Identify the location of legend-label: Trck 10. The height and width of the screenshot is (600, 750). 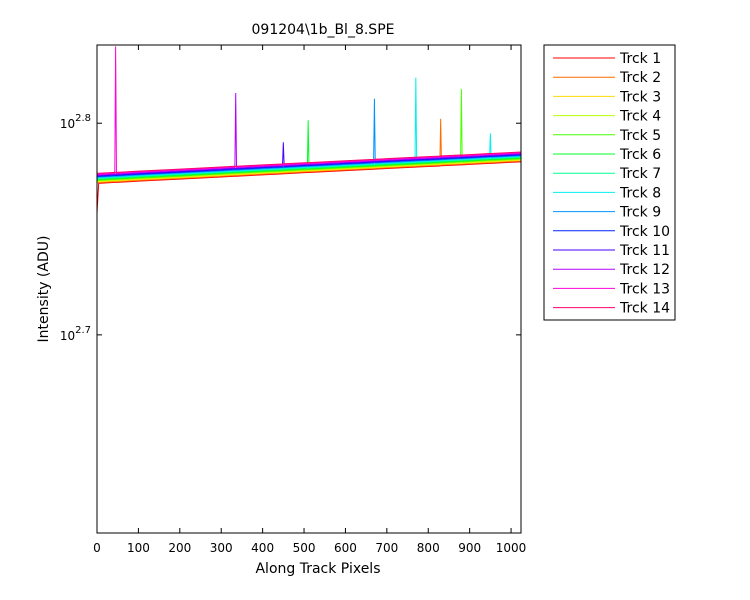
(644, 232).